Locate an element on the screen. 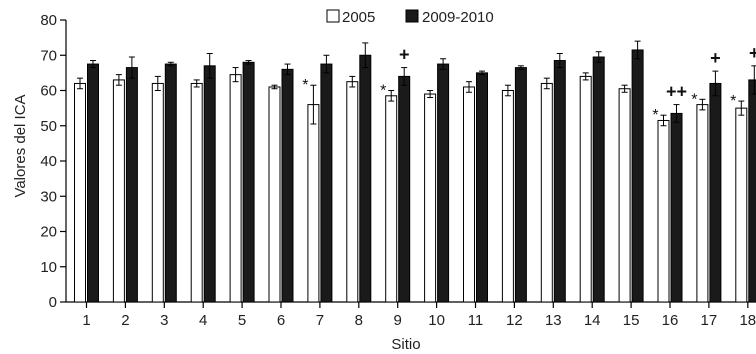 This screenshot has width=756, height=354. x-axis: 1 2 3 4 5 6 7 8 9 10 11 12 13 14 15 16 17 18 is located at coordinates (411, 315).